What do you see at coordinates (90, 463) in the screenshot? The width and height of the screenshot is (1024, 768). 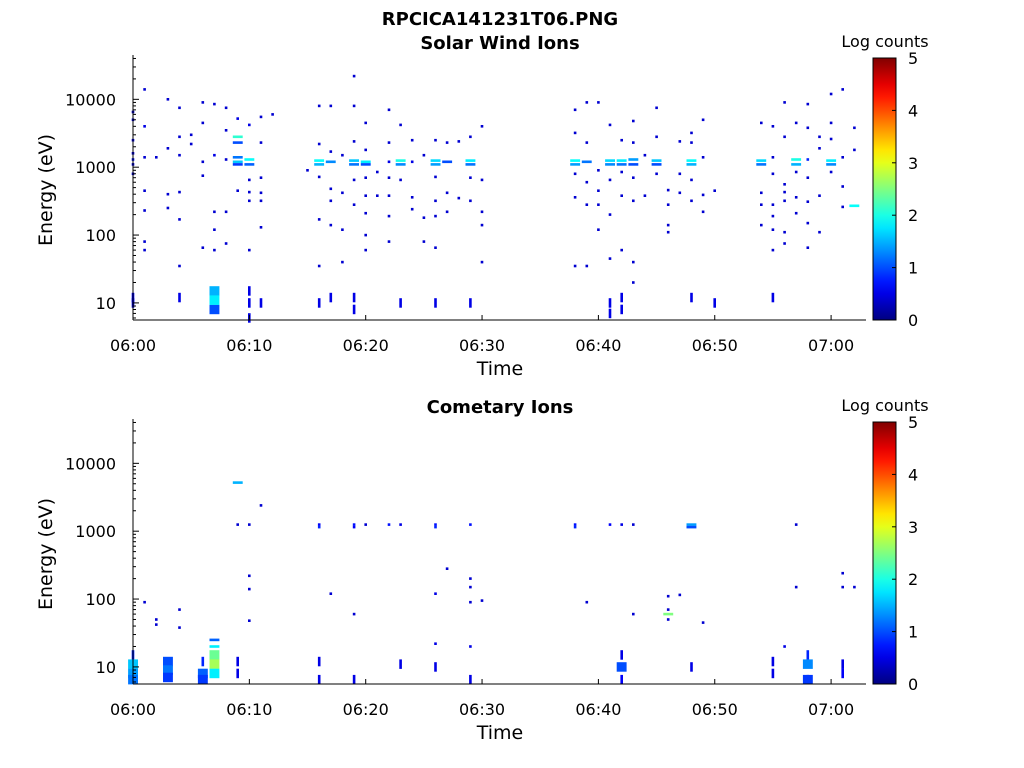 I see `cometary-y-tick-label: 10000` at bounding box center [90, 463].